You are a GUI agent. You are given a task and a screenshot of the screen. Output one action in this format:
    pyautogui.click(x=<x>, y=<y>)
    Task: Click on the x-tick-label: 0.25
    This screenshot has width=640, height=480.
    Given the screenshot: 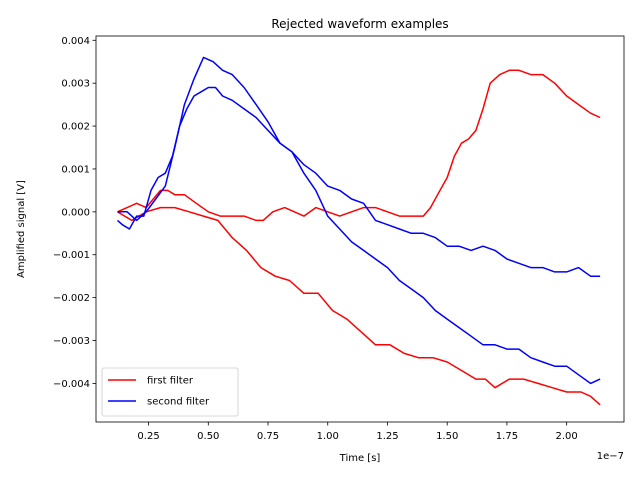 What is the action you would take?
    pyautogui.click(x=148, y=436)
    